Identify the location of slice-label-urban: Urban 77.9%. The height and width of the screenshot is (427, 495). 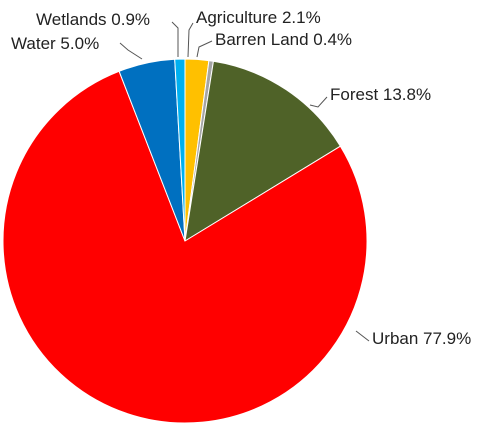
(421, 338).